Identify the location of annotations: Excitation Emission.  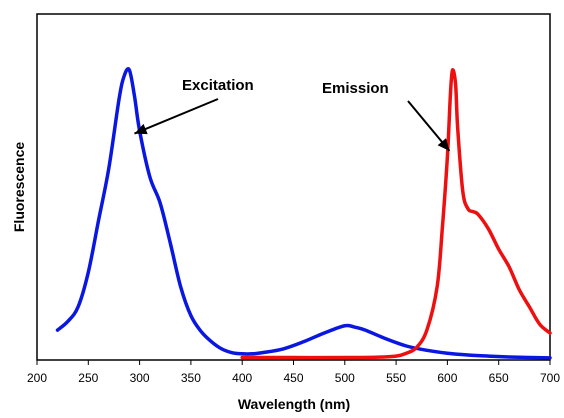
(292, 114).